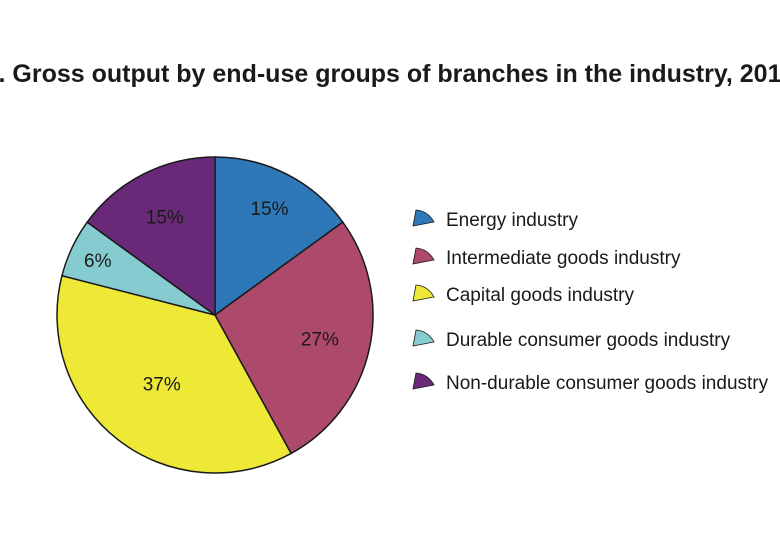  I want to click on legend-item-capital-goods-industry: Capital goods industry, so click(523, 295).